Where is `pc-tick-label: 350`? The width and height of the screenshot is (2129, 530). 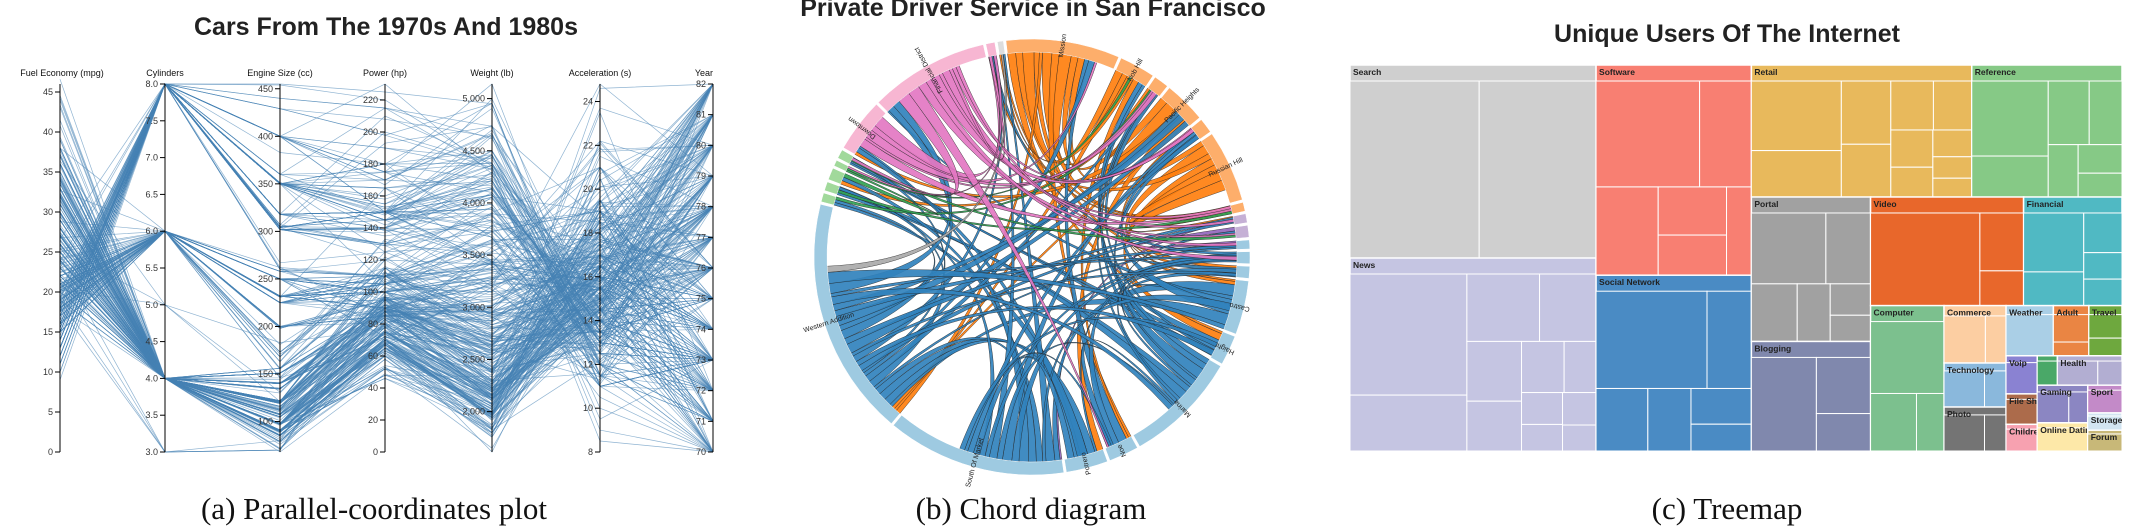
pc-tick-label: 350 is located at coordinates (265, 184).